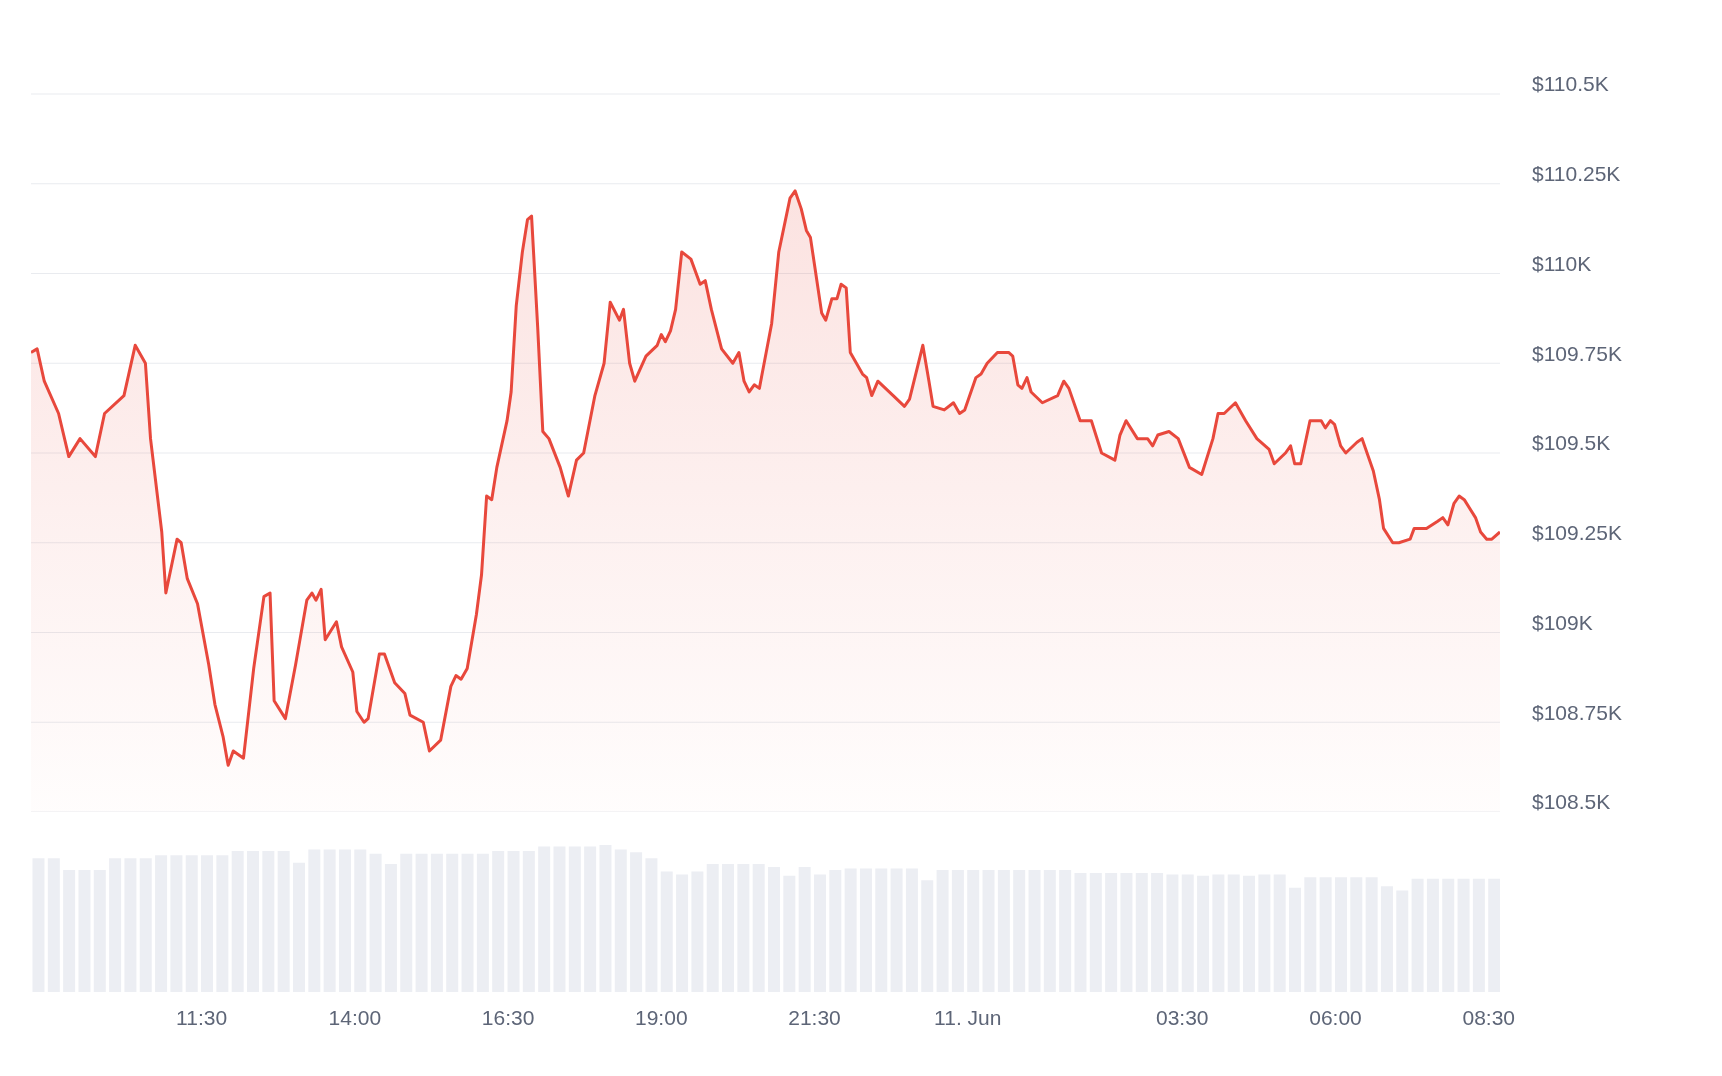  What do you see at coordinates (1489, 1017) in the screenshot?
I see `x-tick-label: 08:30` at bounding box center [1489, 1017].